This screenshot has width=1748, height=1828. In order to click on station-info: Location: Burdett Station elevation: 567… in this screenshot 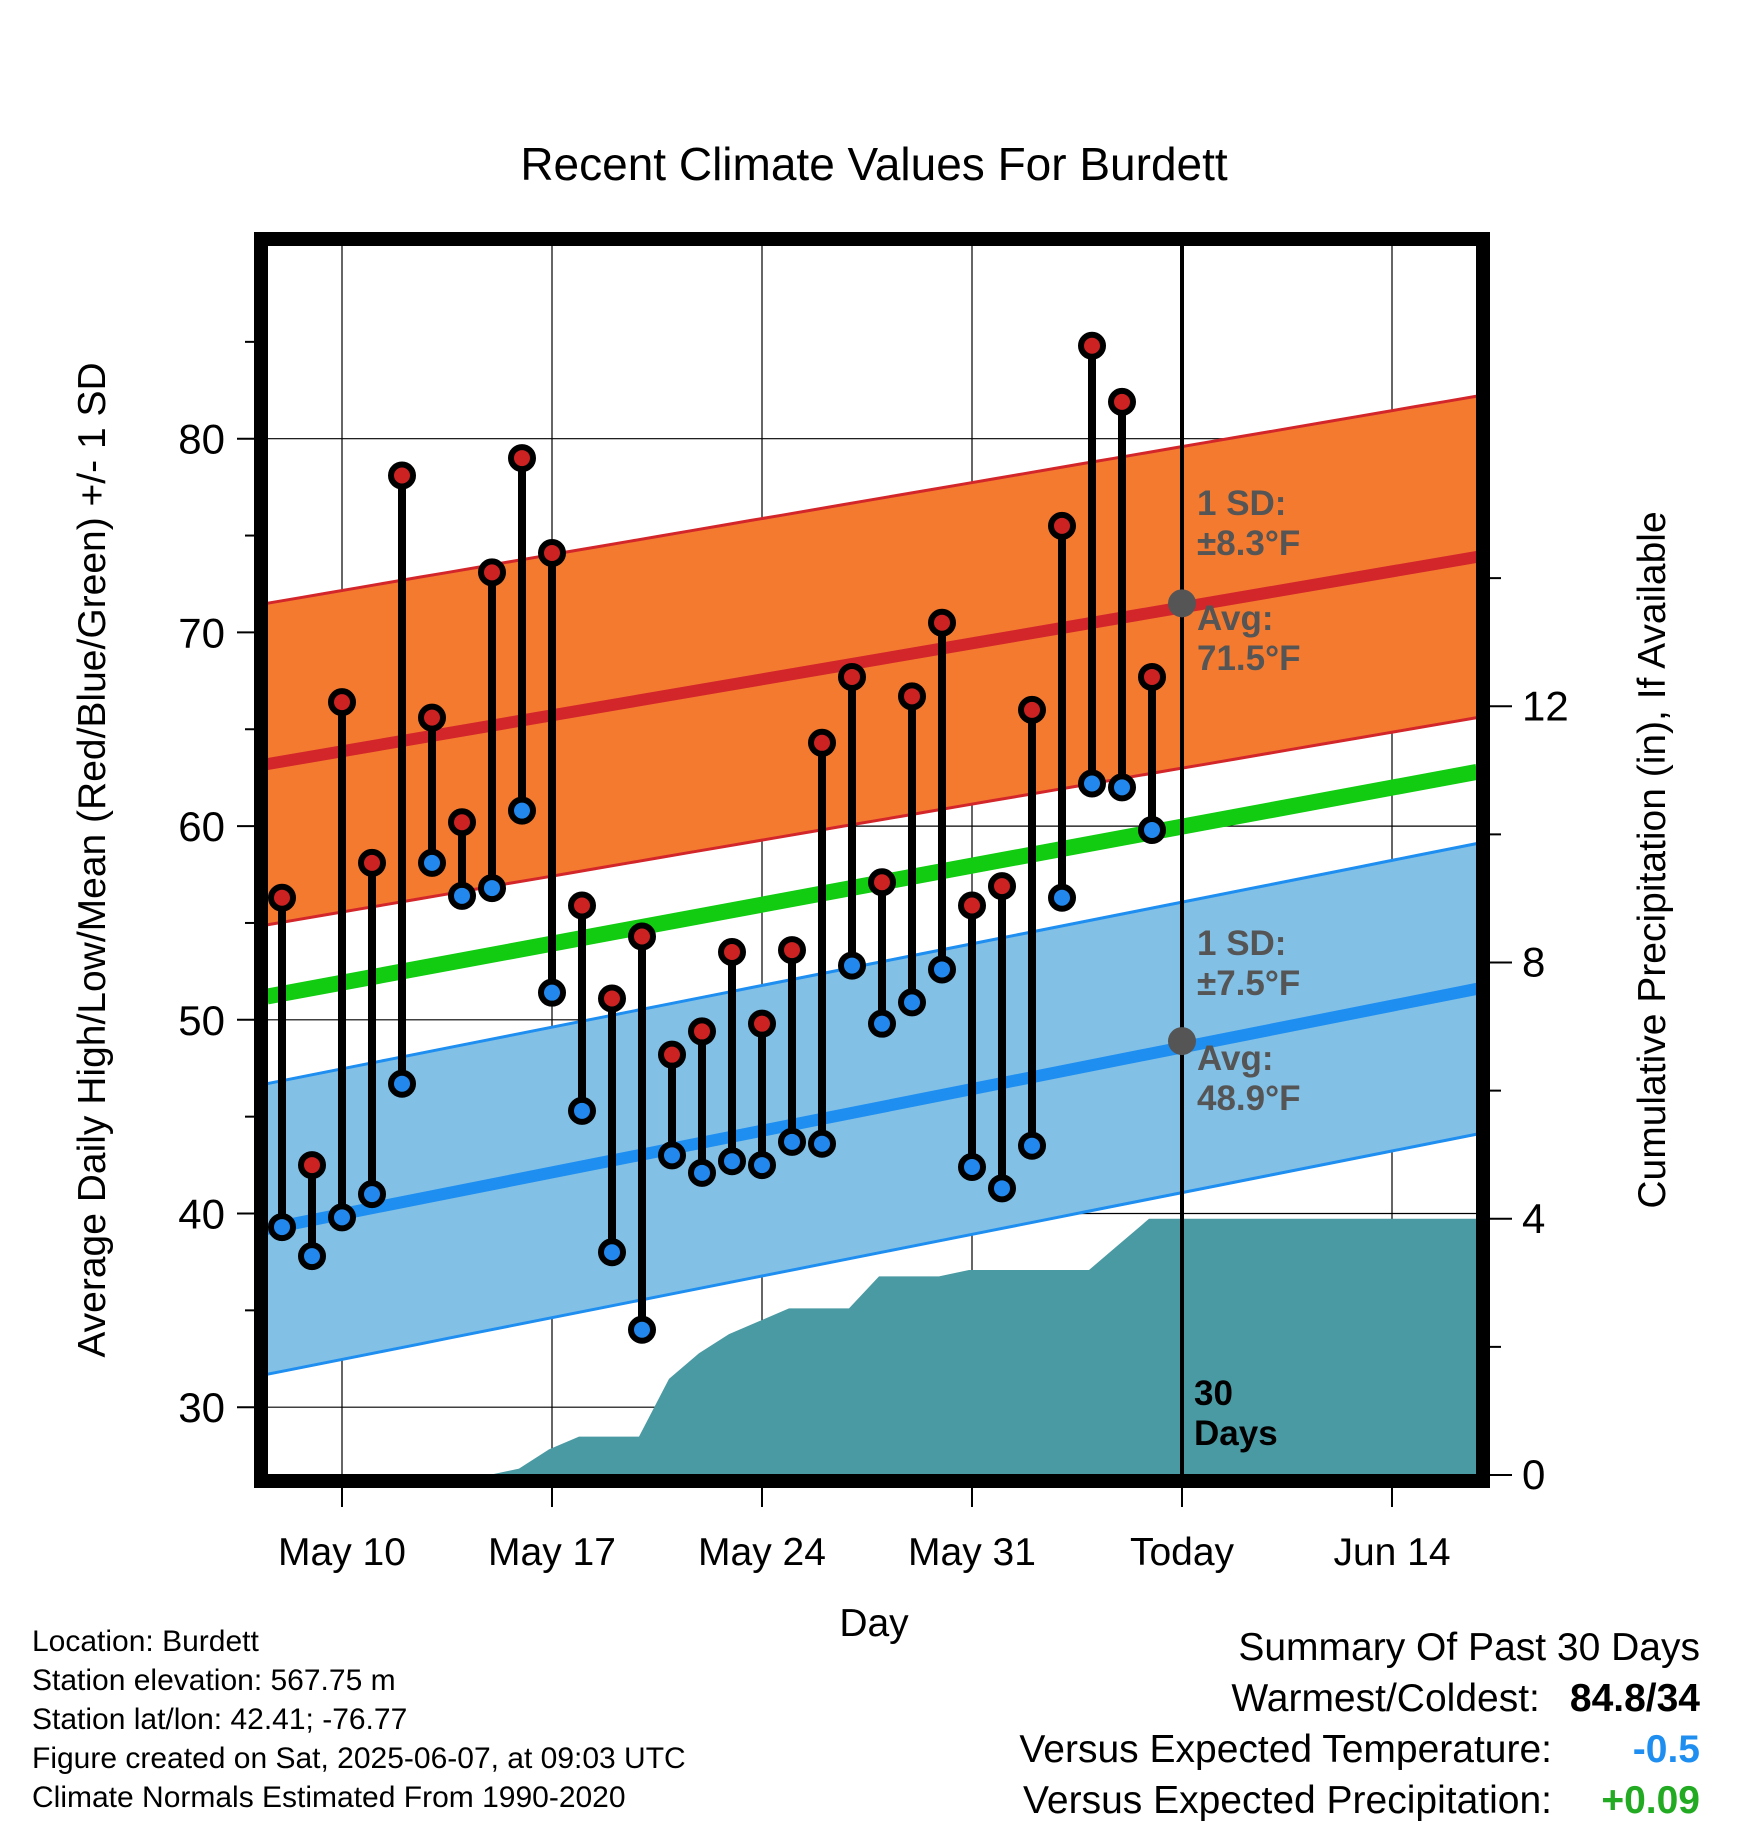, I will do `click(359, 1719)`.